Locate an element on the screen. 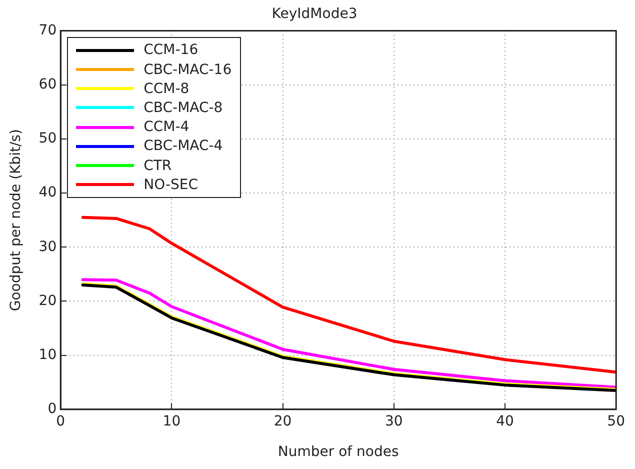  legend-label: CCM-8 is located at coordinates (167, 88).